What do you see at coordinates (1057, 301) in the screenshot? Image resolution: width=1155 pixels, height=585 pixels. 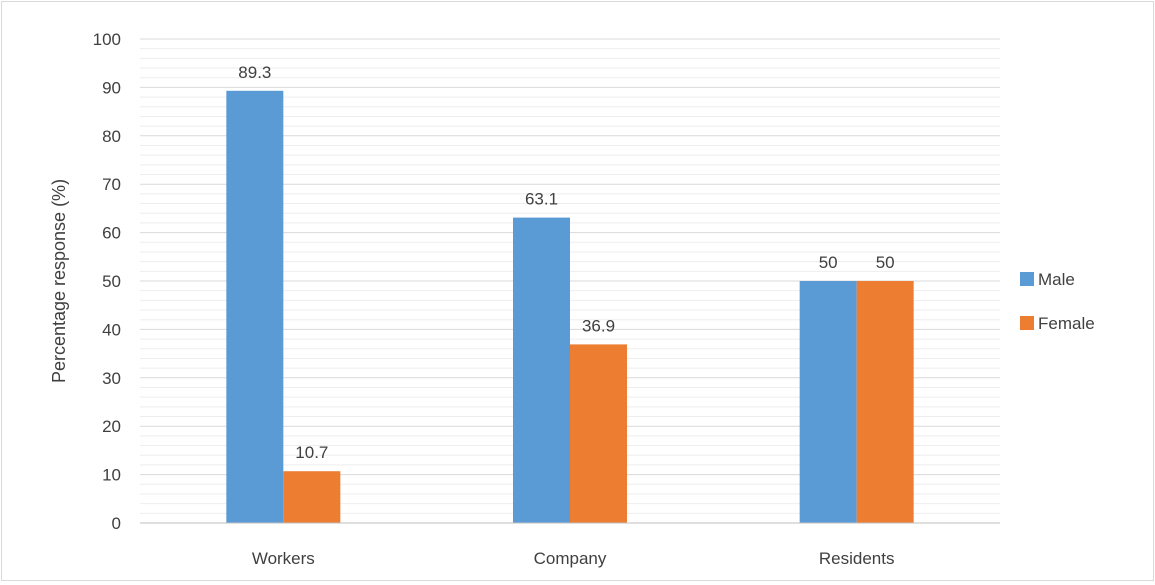 I see `legend: Male Female` at bounding box center [1057, 301].